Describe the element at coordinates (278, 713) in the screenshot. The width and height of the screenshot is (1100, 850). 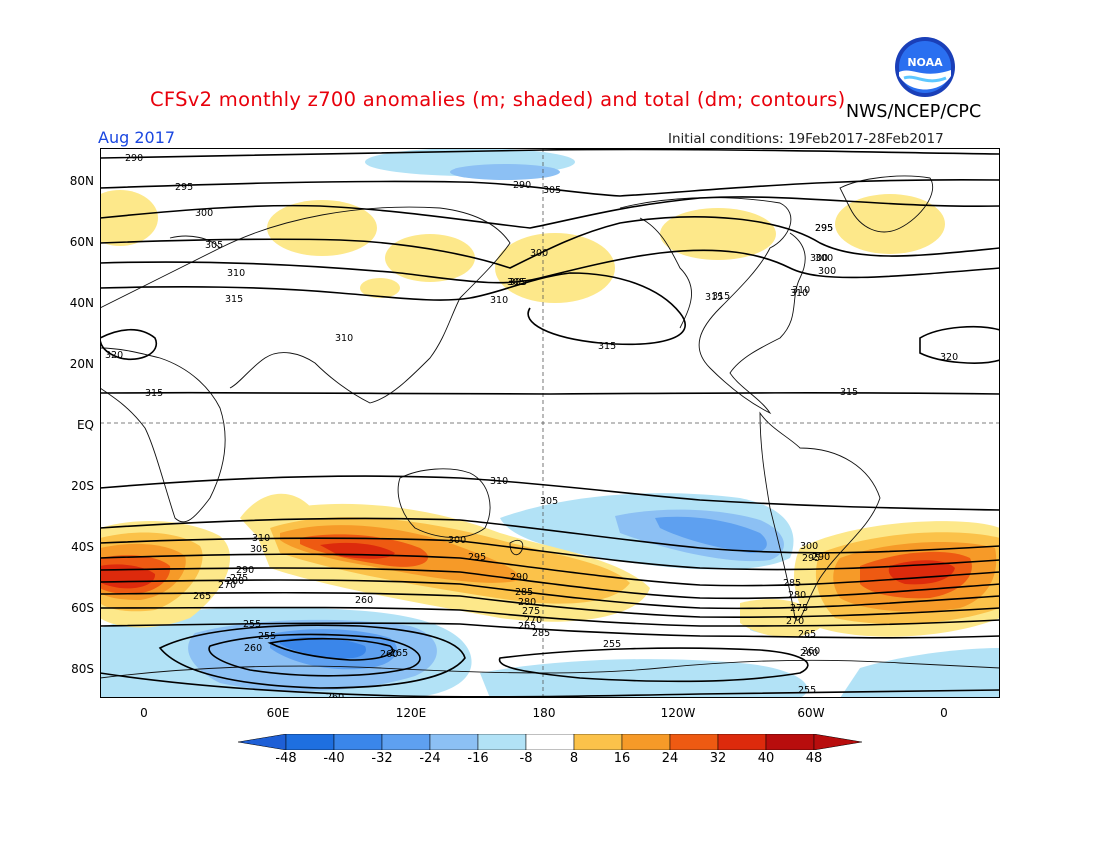
I see `lon-label: 60E` at that location.